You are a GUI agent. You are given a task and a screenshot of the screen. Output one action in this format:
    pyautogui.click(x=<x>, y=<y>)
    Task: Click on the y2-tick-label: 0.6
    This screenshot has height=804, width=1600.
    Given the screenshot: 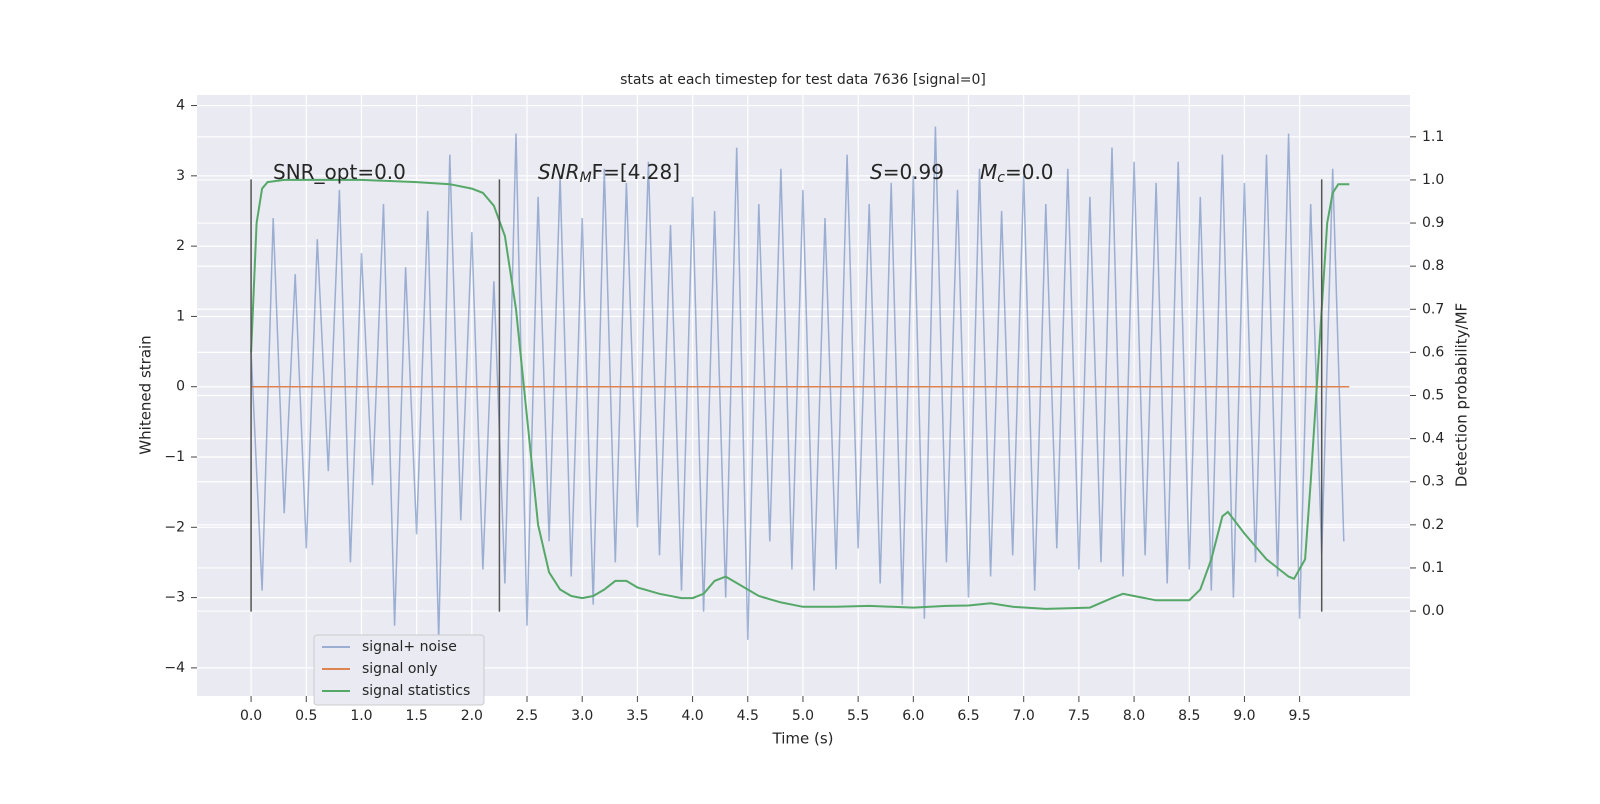 What is the action you would take?
    pyautogui.click(x=1433, y=352)
    